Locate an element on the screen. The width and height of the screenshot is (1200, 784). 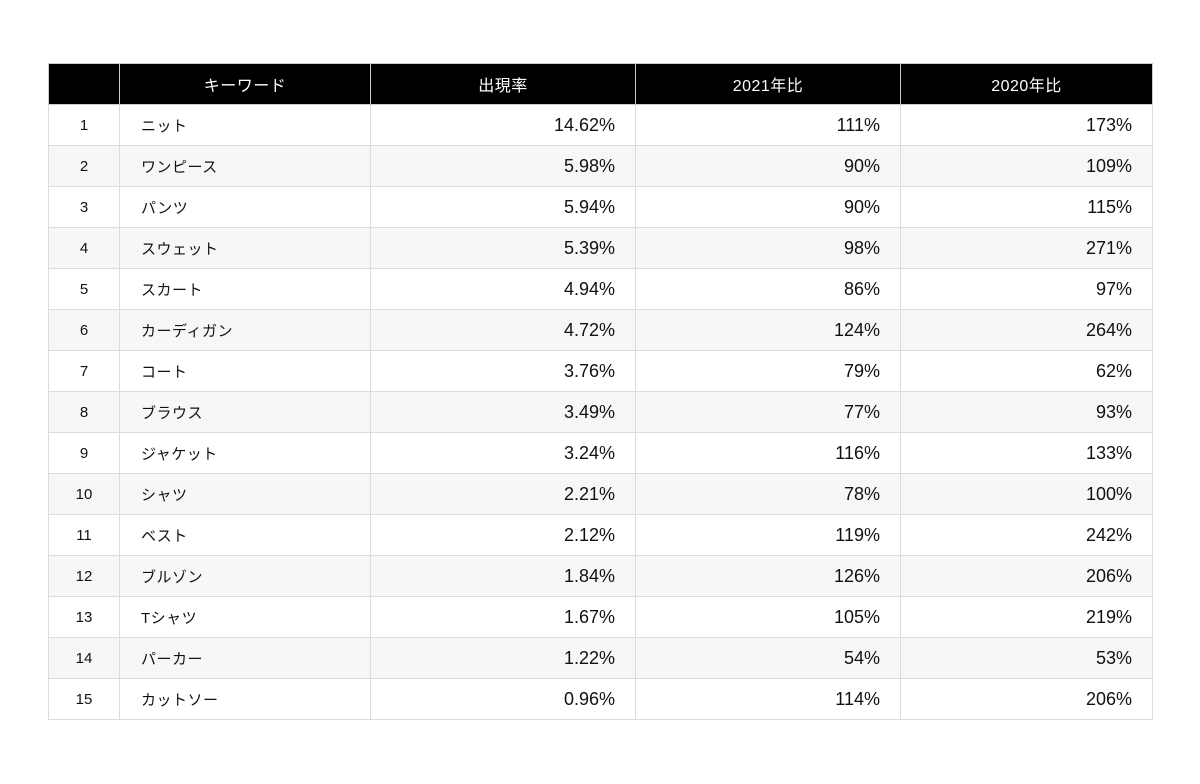
cell-rank: 6 is located at coordinates (84, 330).